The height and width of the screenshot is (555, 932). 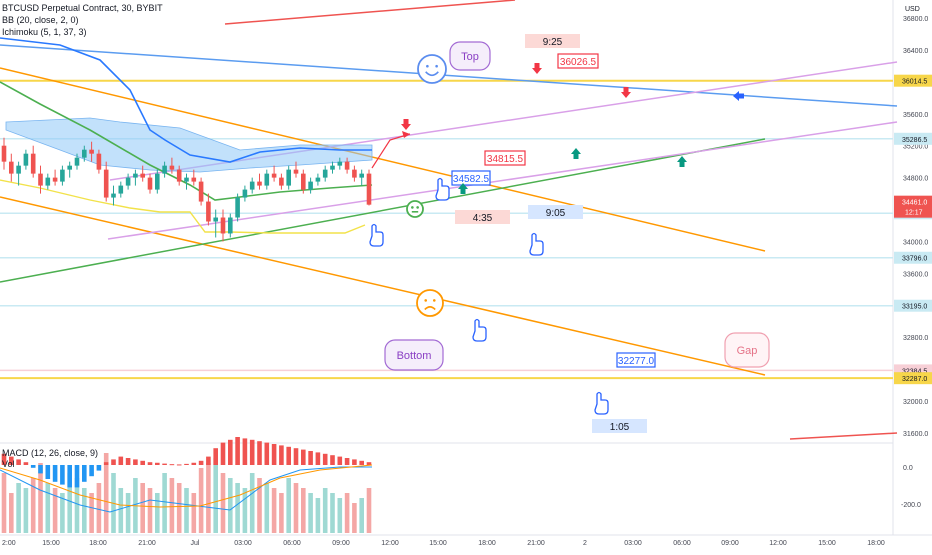 What do you see at coordinates (636, 361) in the screenshot?
I see `price-32277-text: 32277.0` at bounding box center [636, 361].